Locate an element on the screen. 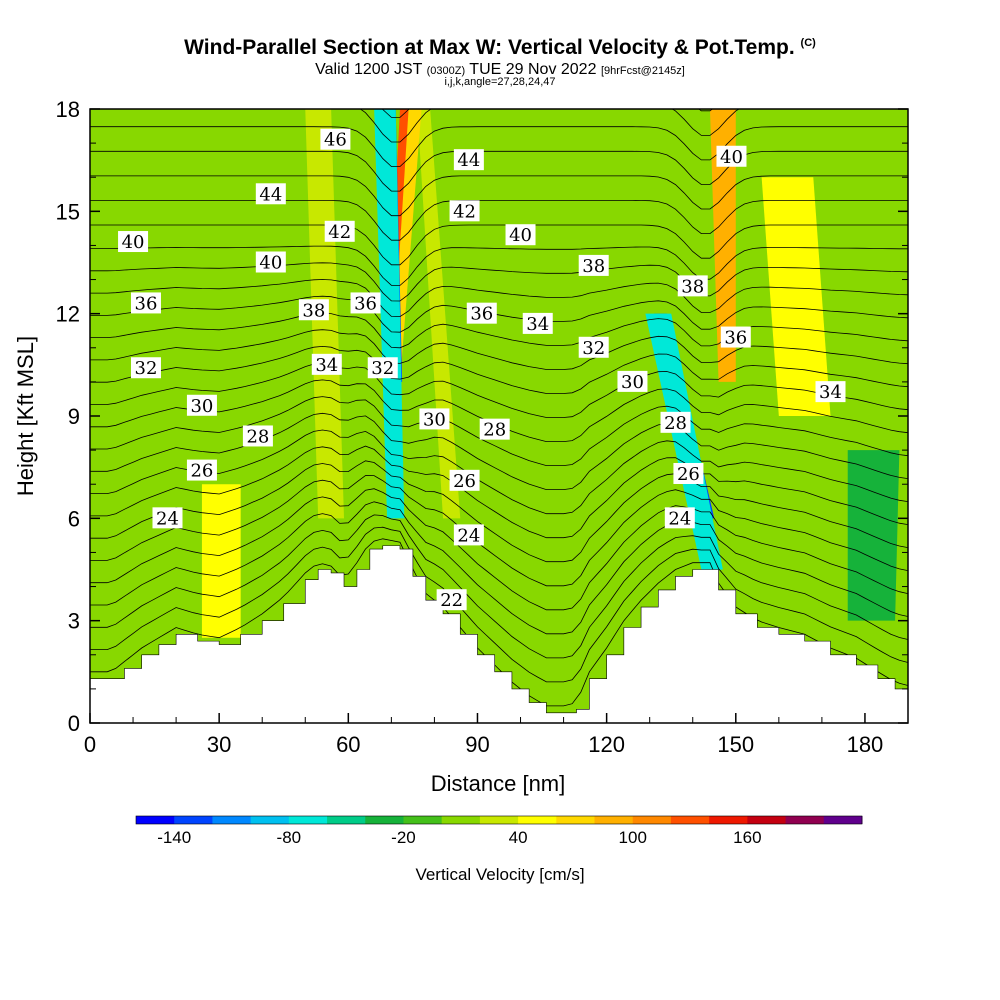 This screenshot has height=1000, width=1000. y-tick-label: 6 is located at coordinates (74, 518).